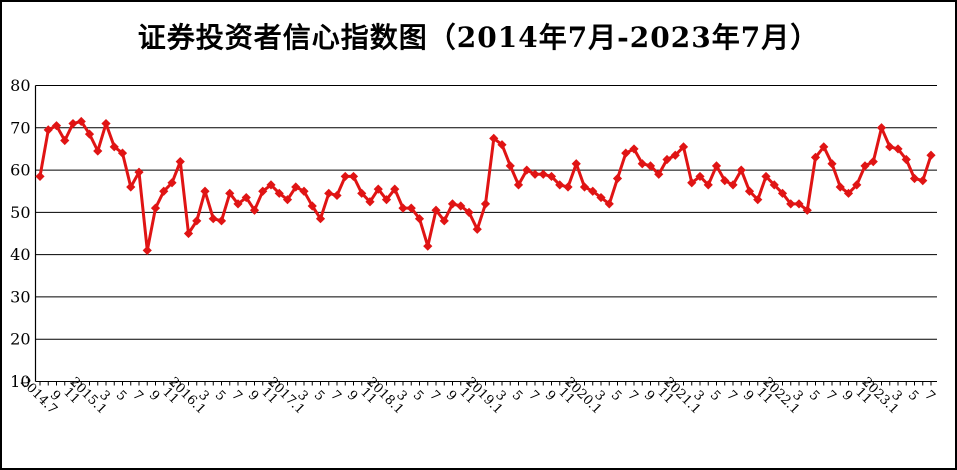  Describe the element at coordinates (20, 254) in the screenshot. I see `y-tick-label: 40` at that location.